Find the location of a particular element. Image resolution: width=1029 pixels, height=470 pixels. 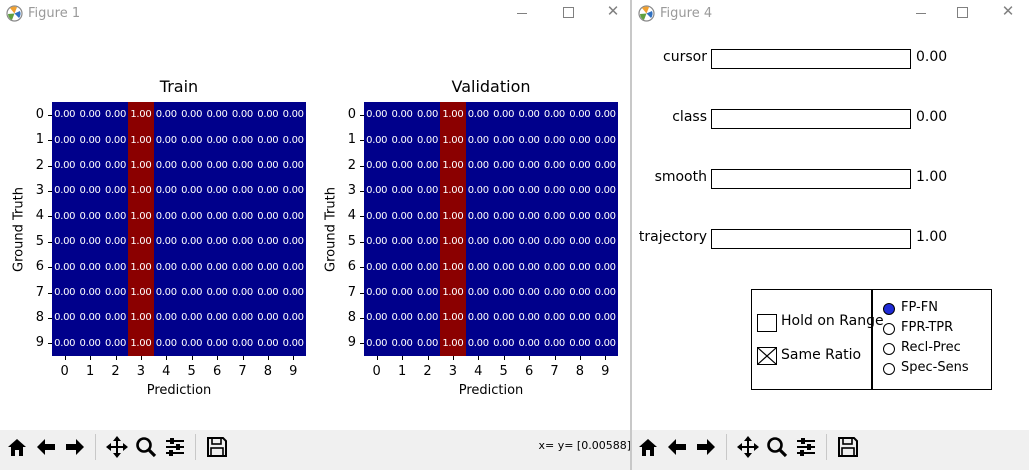

y-tick-label: 1 is located at coordinates (351, 140).